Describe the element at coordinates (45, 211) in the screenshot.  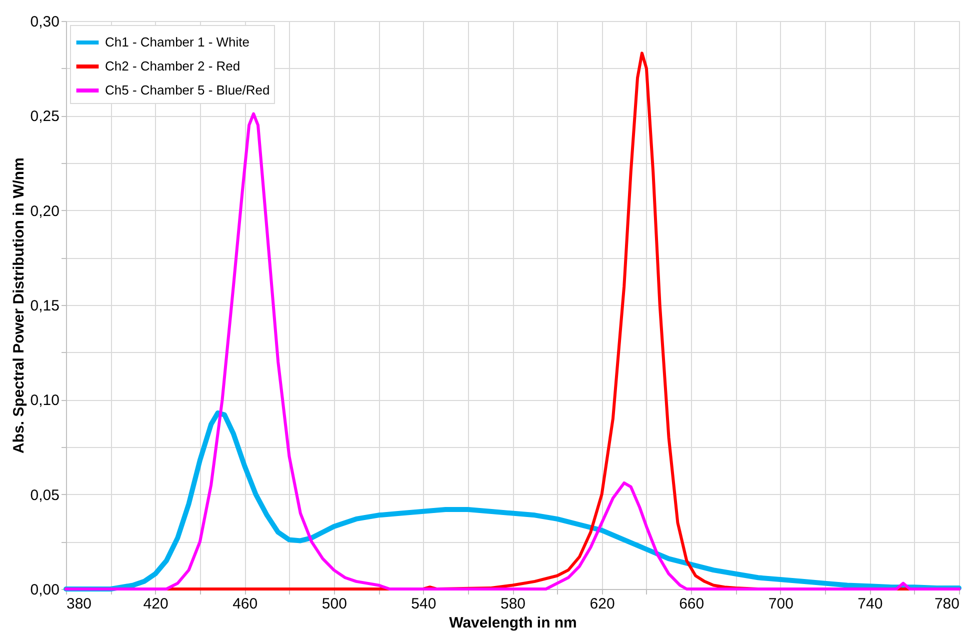
I see `y-tick-label: 0,20` at that location.